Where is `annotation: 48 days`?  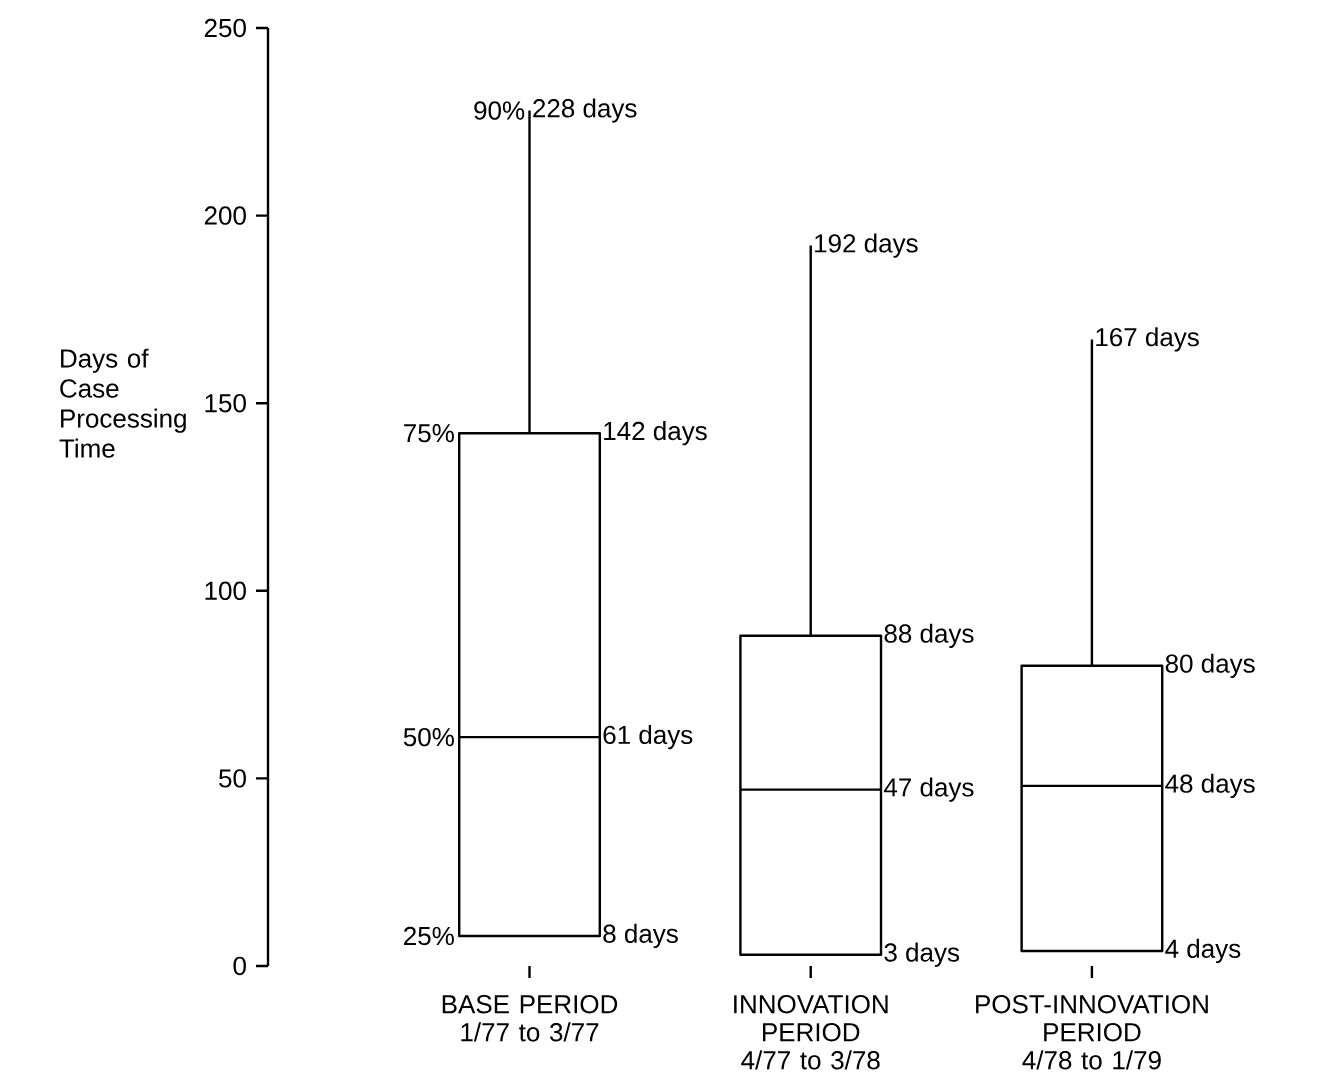 annotation: 48 days is located at coordinates (1210, 785).